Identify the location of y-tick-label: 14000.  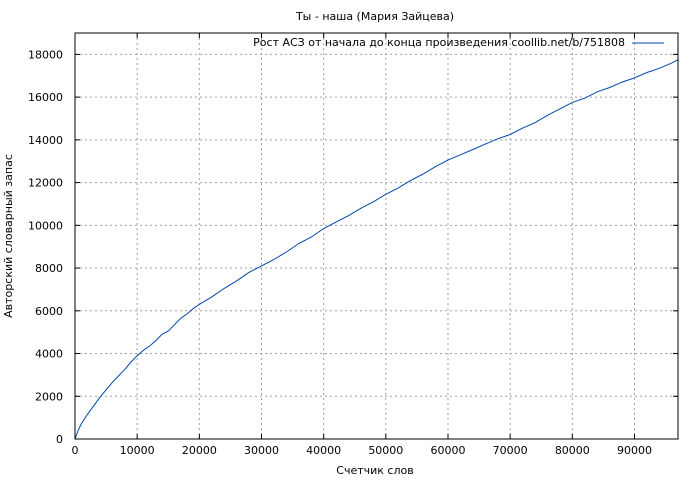
(45, 140).